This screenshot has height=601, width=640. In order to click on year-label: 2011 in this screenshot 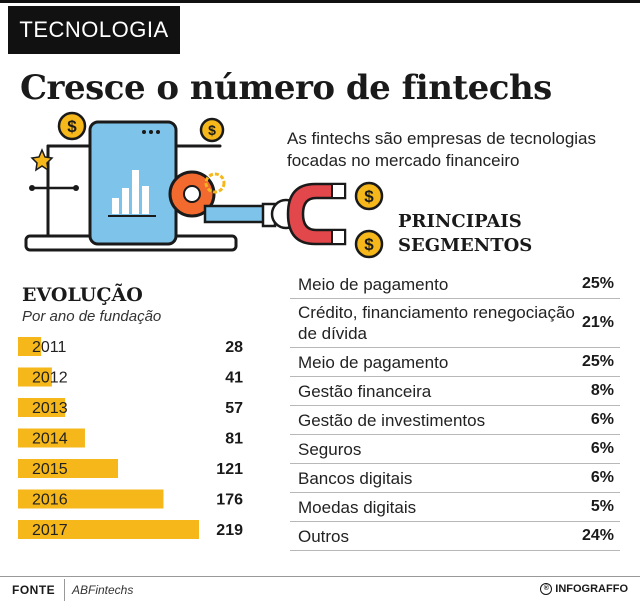, I will do `click(49, 347)`.